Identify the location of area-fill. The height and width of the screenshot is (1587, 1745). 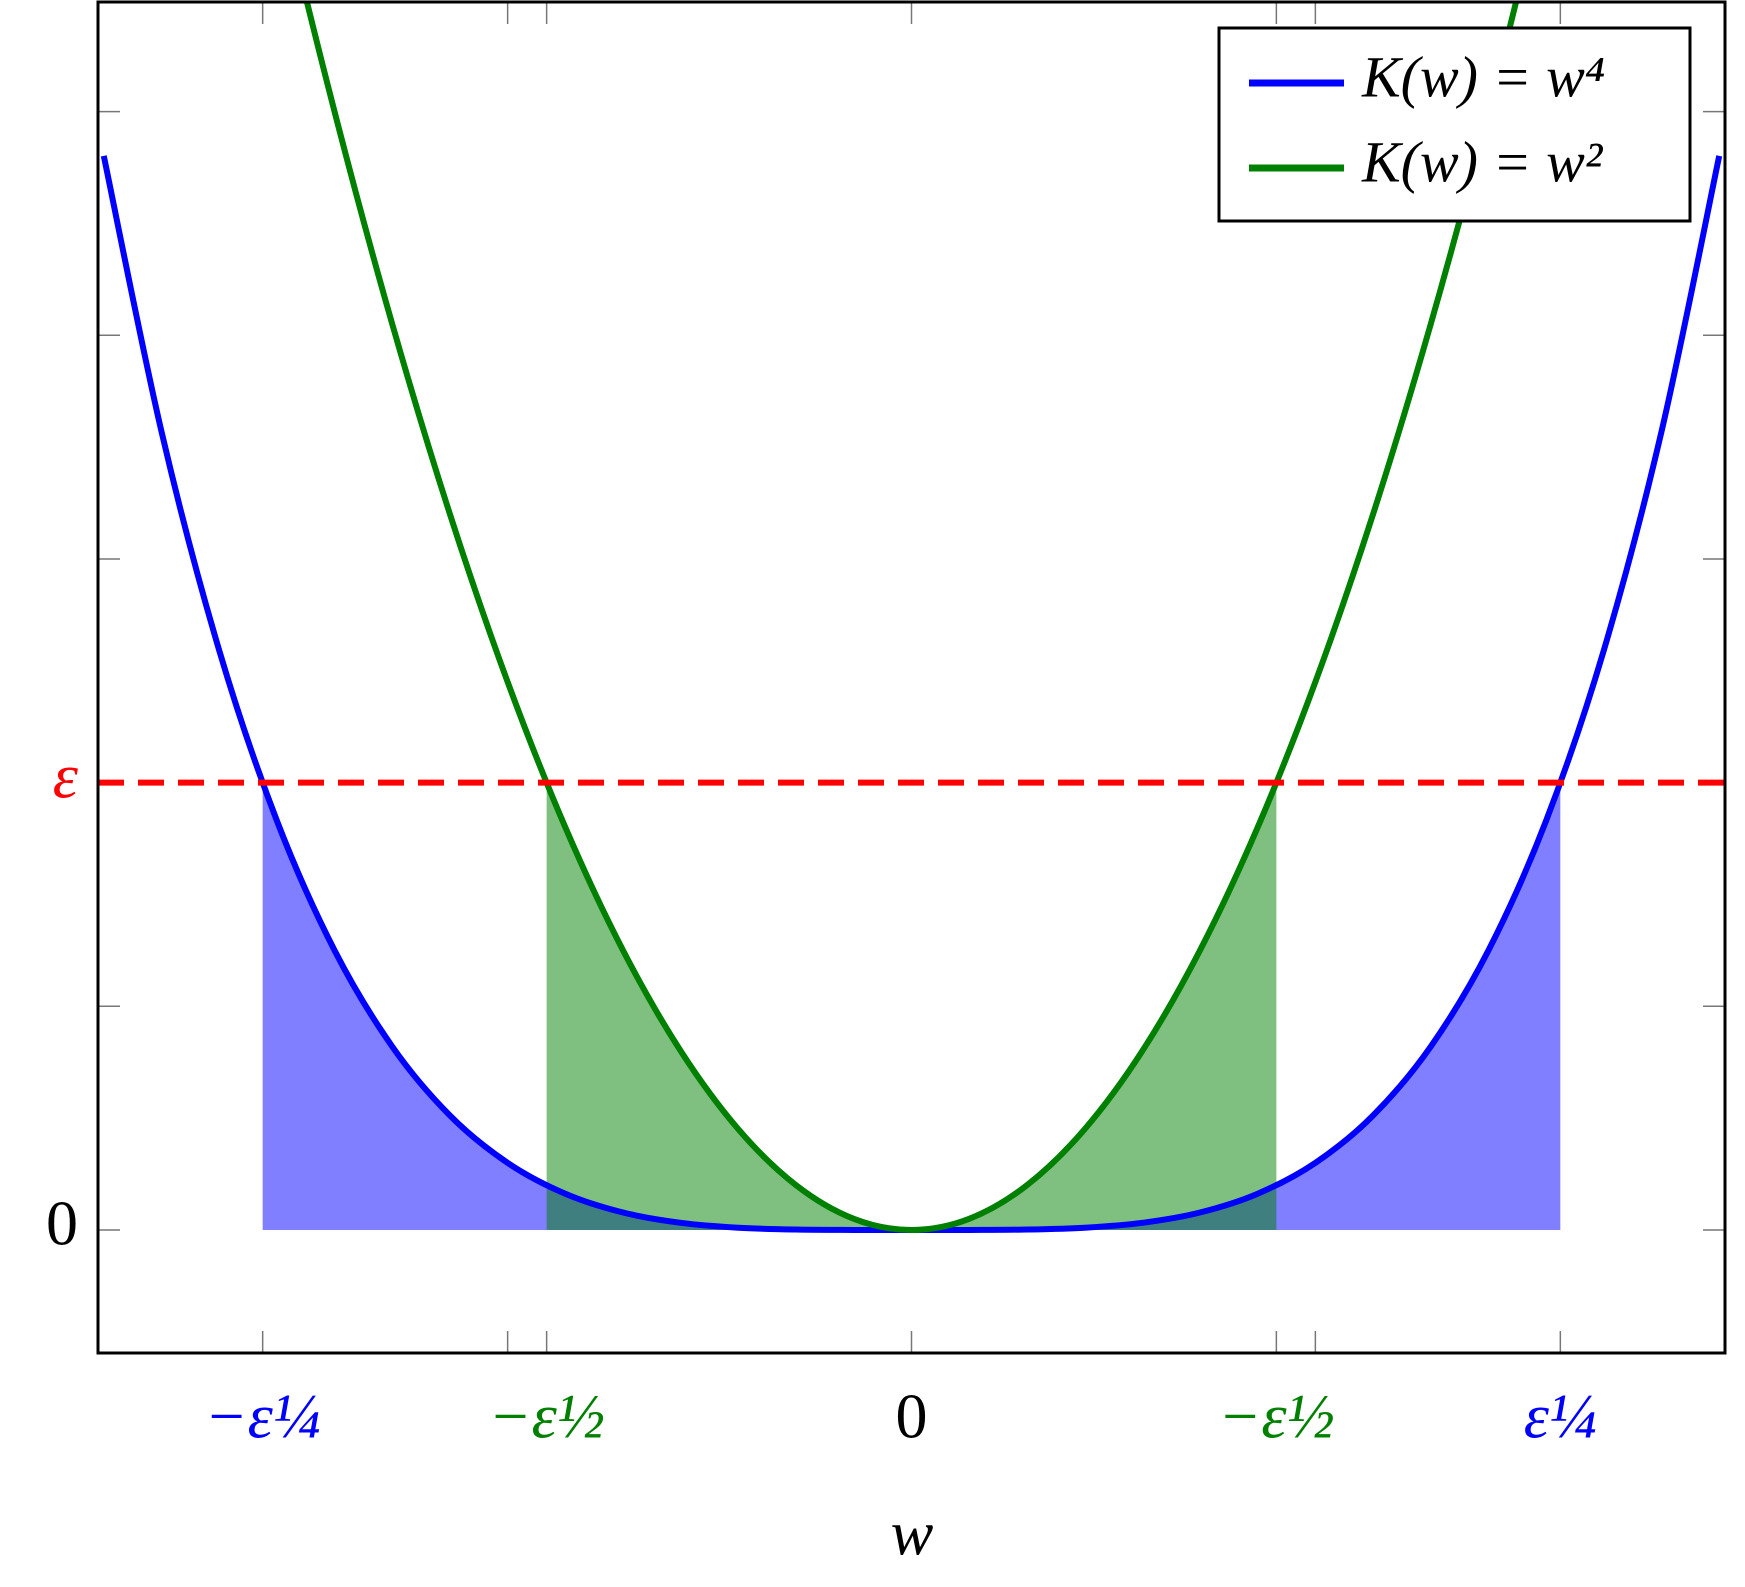
(911, 1006).